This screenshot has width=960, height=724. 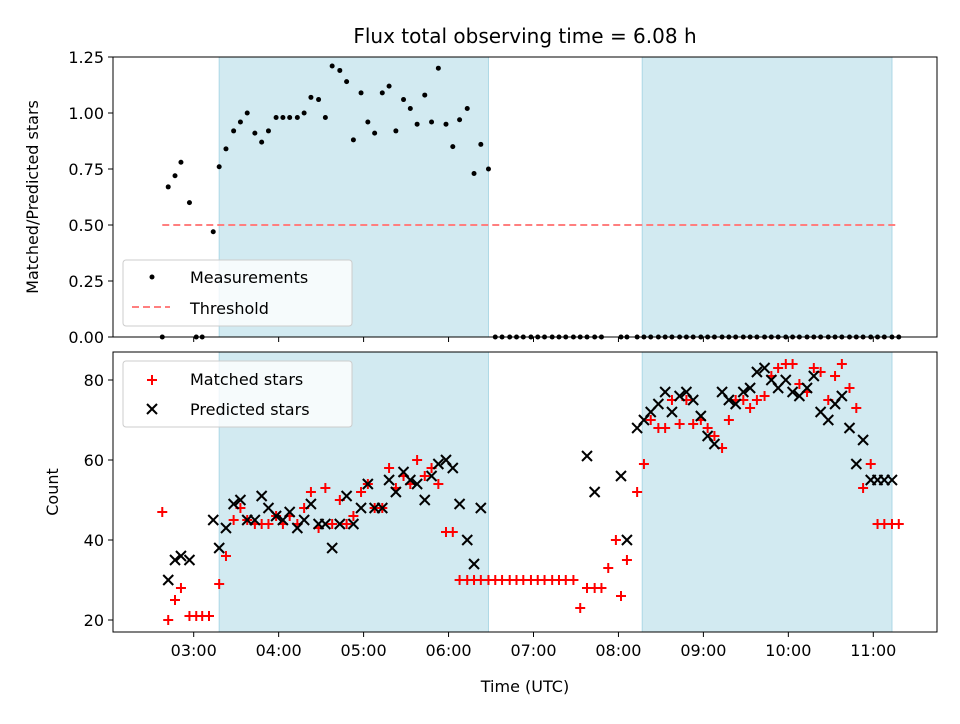 I want to click on x-tick-label: 09:00, so click(x=703, y=650).